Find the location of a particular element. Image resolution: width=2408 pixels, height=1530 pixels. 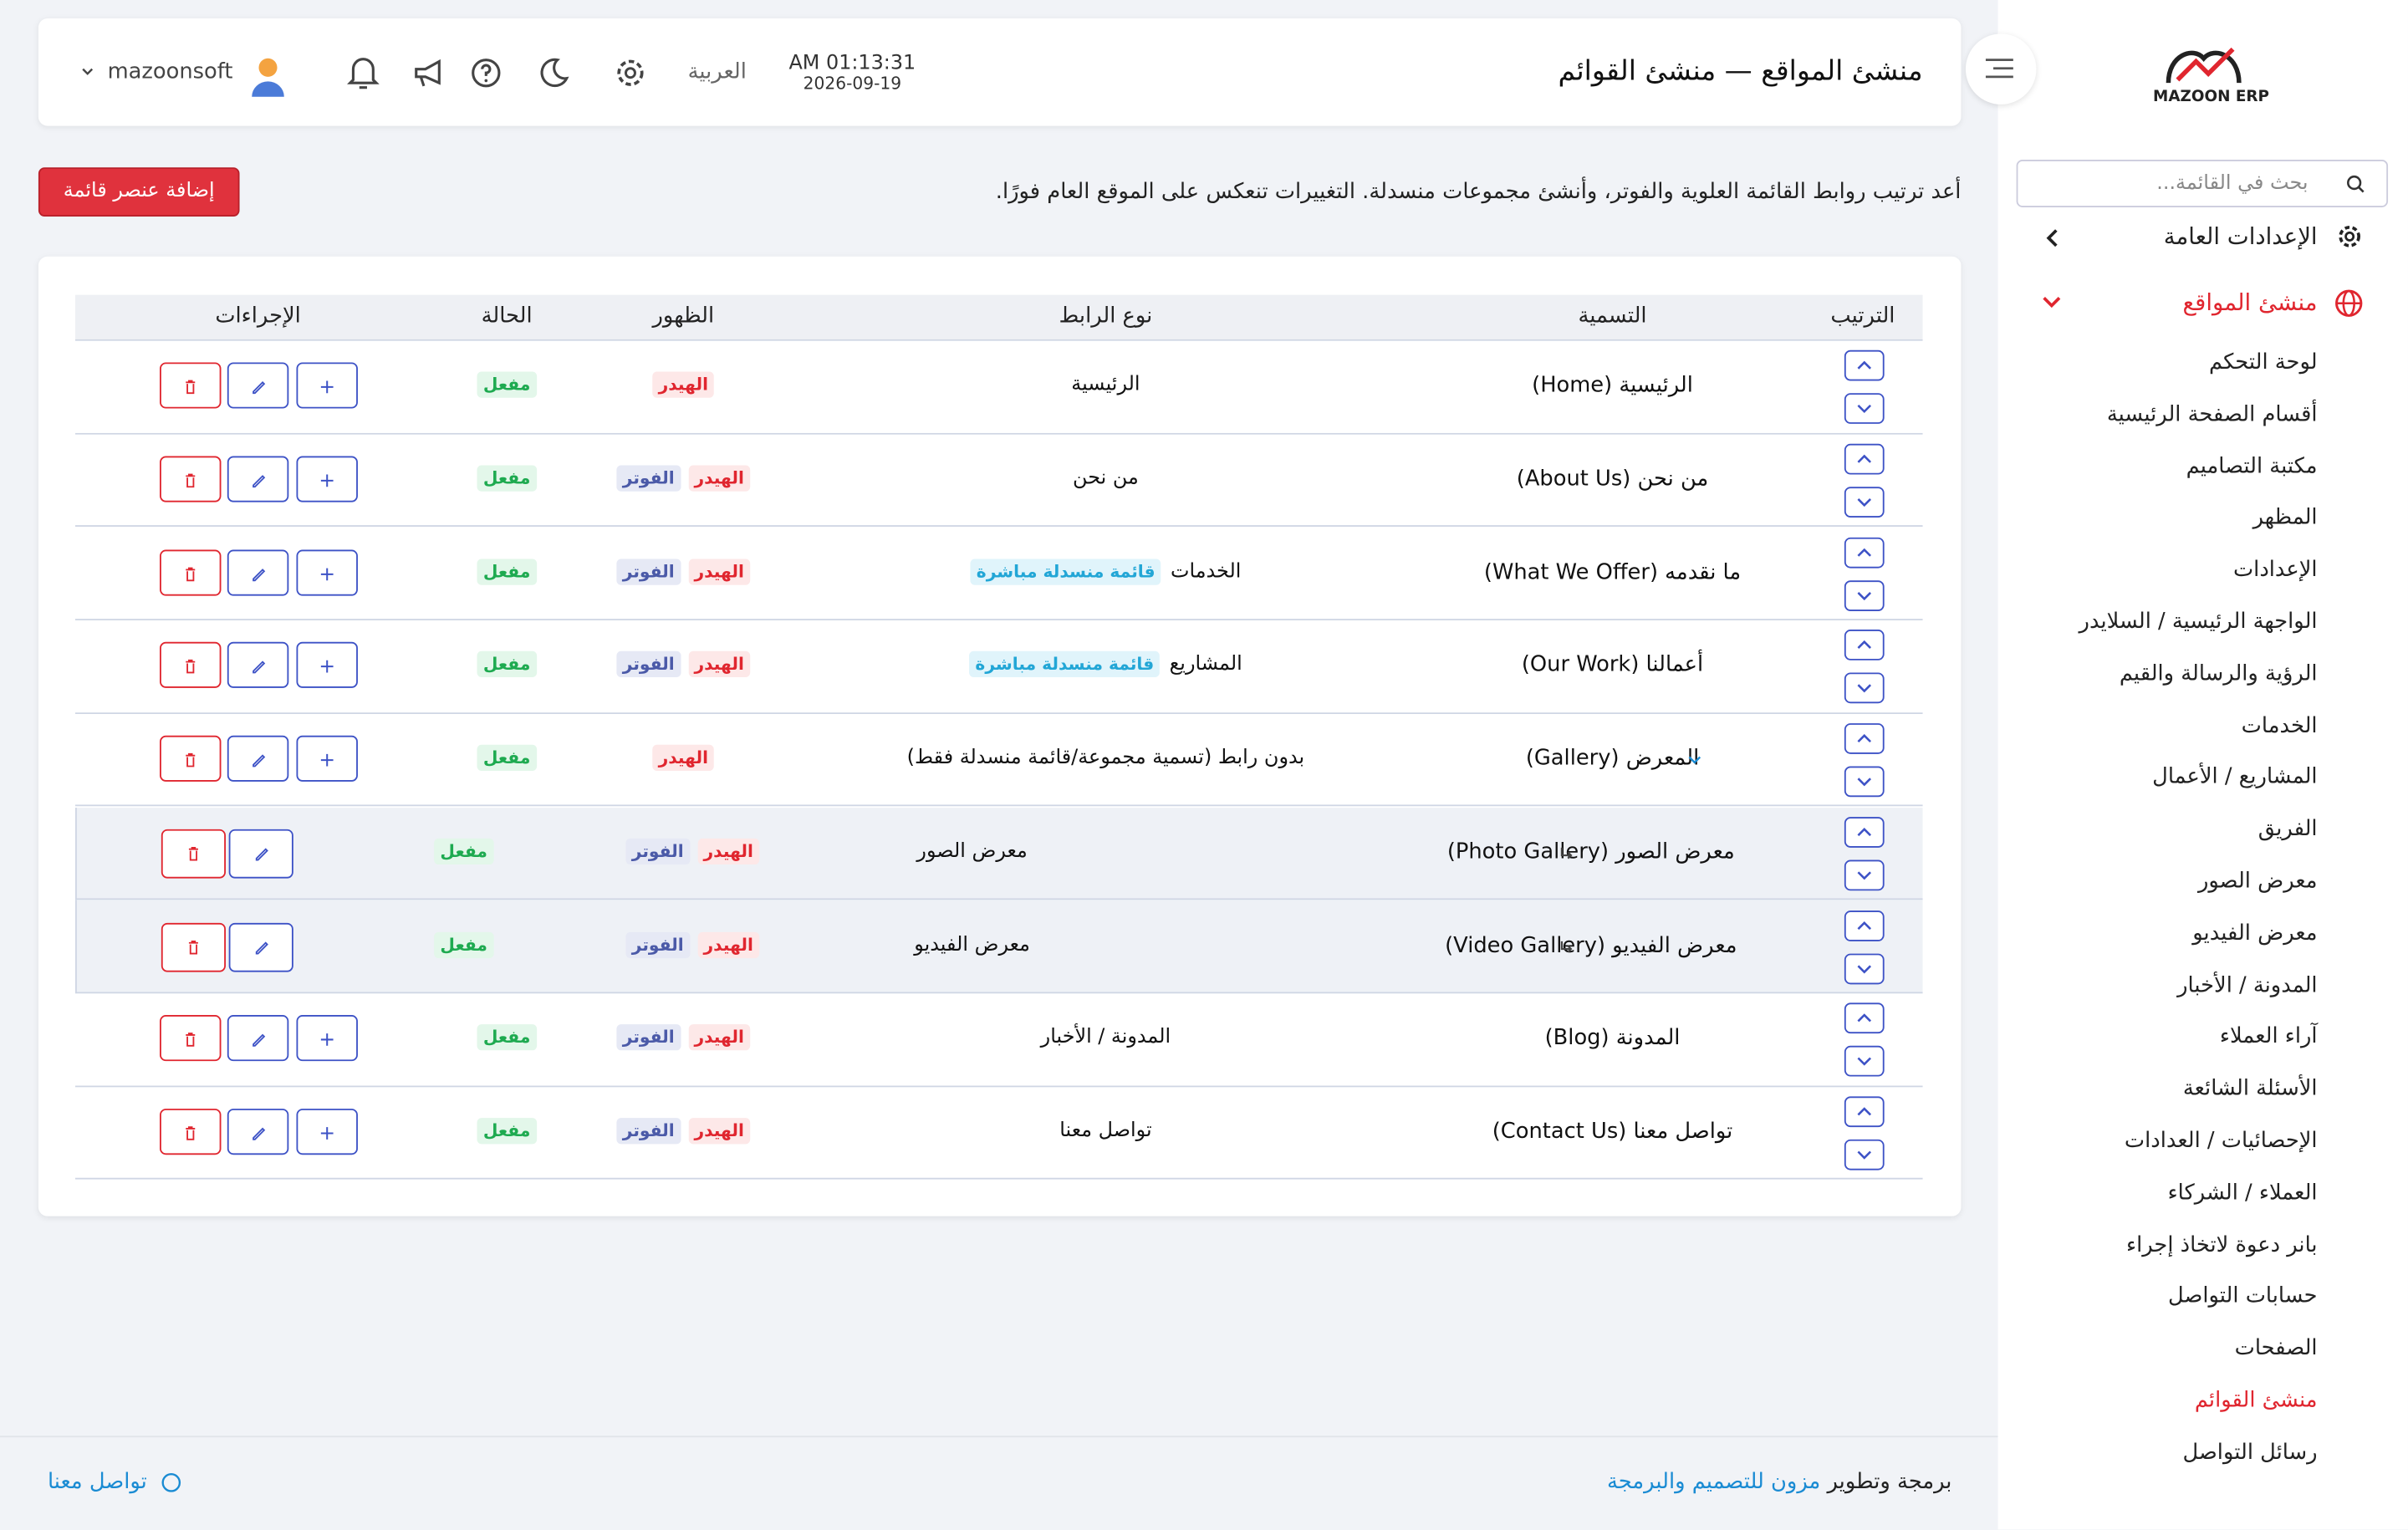

nav-item: رسائل التواصل is located at coordinates (2250, 1452).